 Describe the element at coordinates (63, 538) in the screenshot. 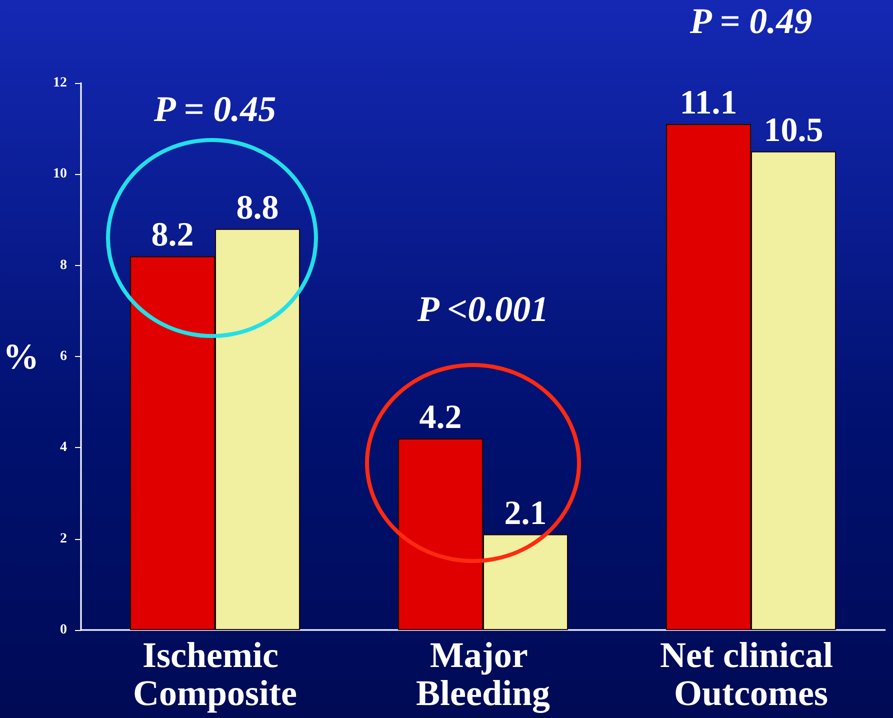

I see `y-tick-label: 2` at that location.